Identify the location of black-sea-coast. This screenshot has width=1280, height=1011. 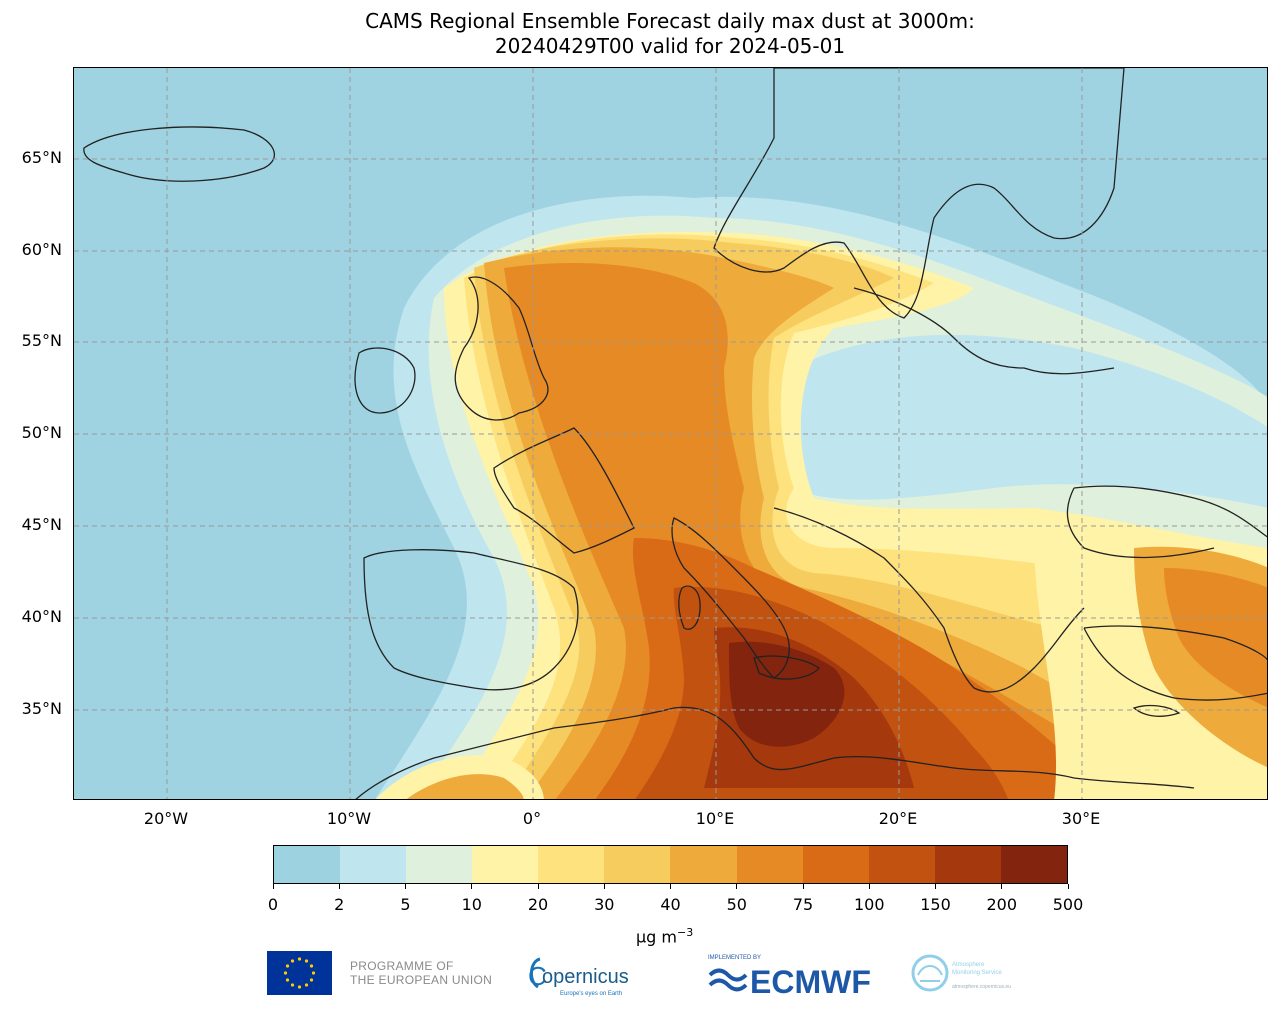
(1166, 522).